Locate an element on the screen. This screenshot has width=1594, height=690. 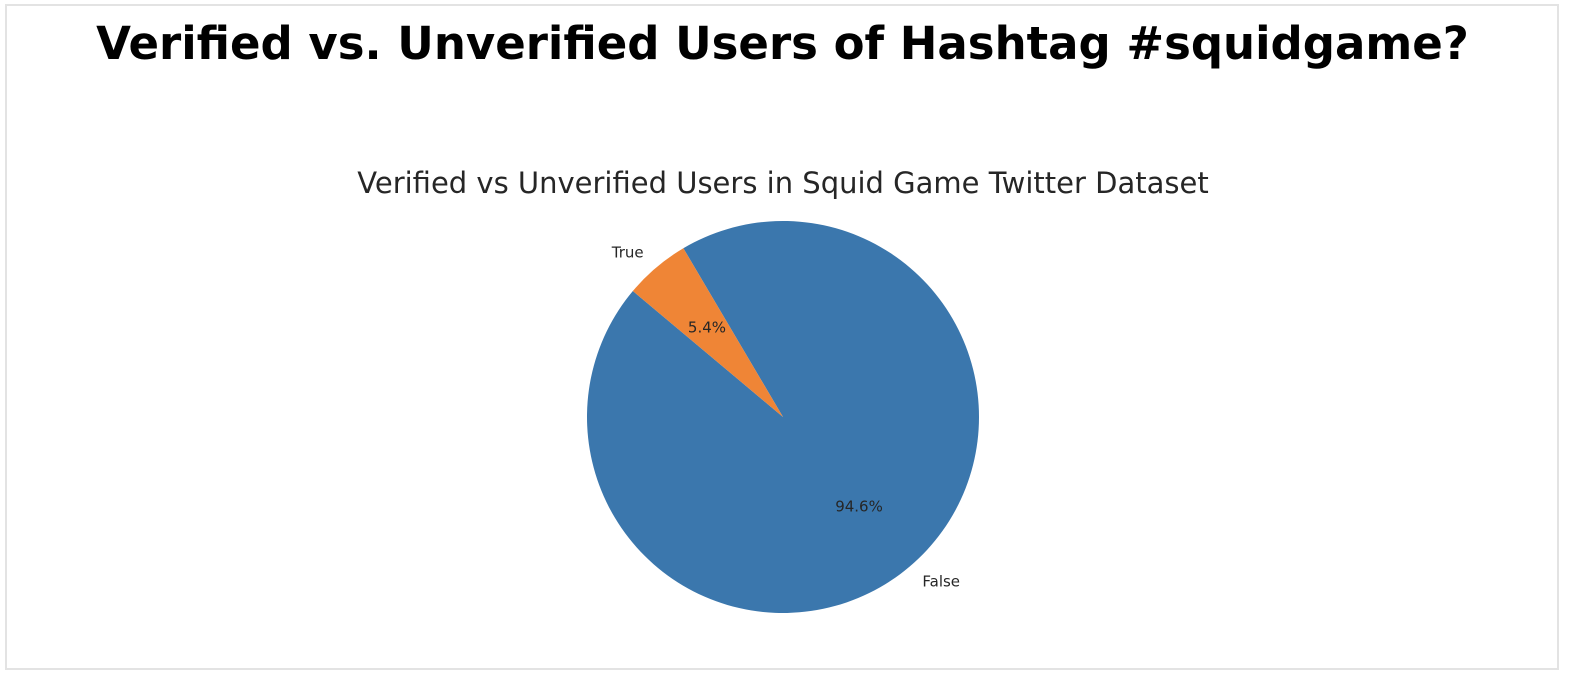
pie-slices is located at coordinates (783, 417).